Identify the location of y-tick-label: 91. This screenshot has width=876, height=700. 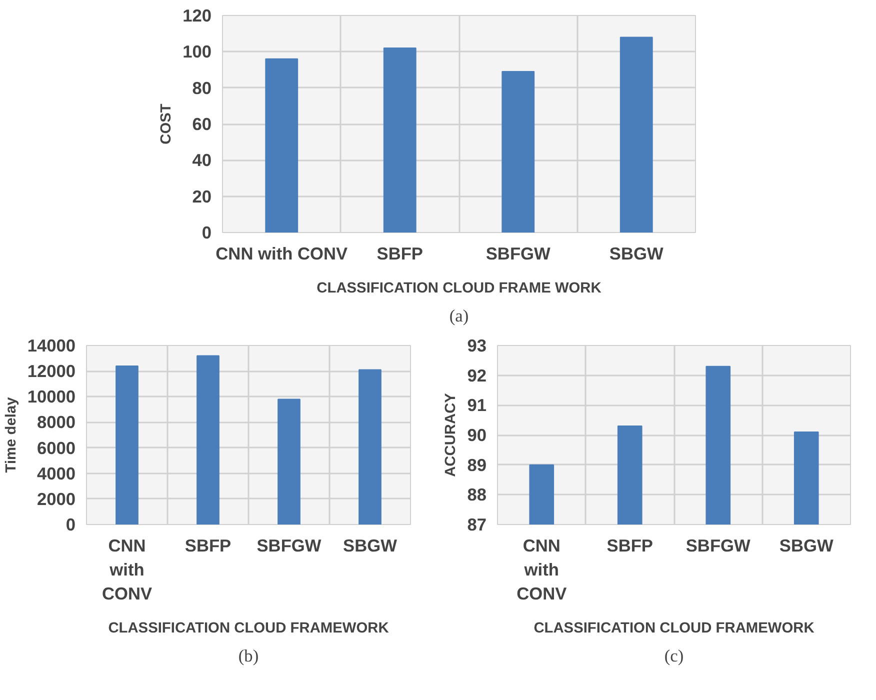
(477, 405).